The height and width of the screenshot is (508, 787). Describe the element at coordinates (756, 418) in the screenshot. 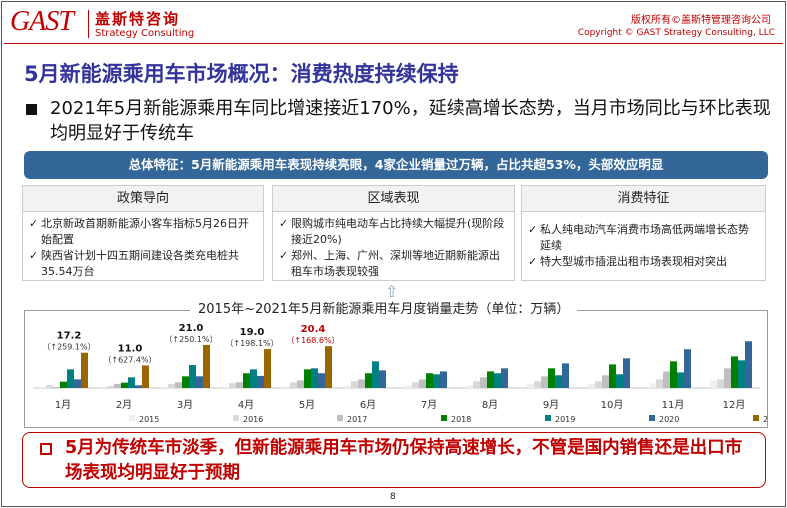

I see `legend-swatch-2021` at that location.